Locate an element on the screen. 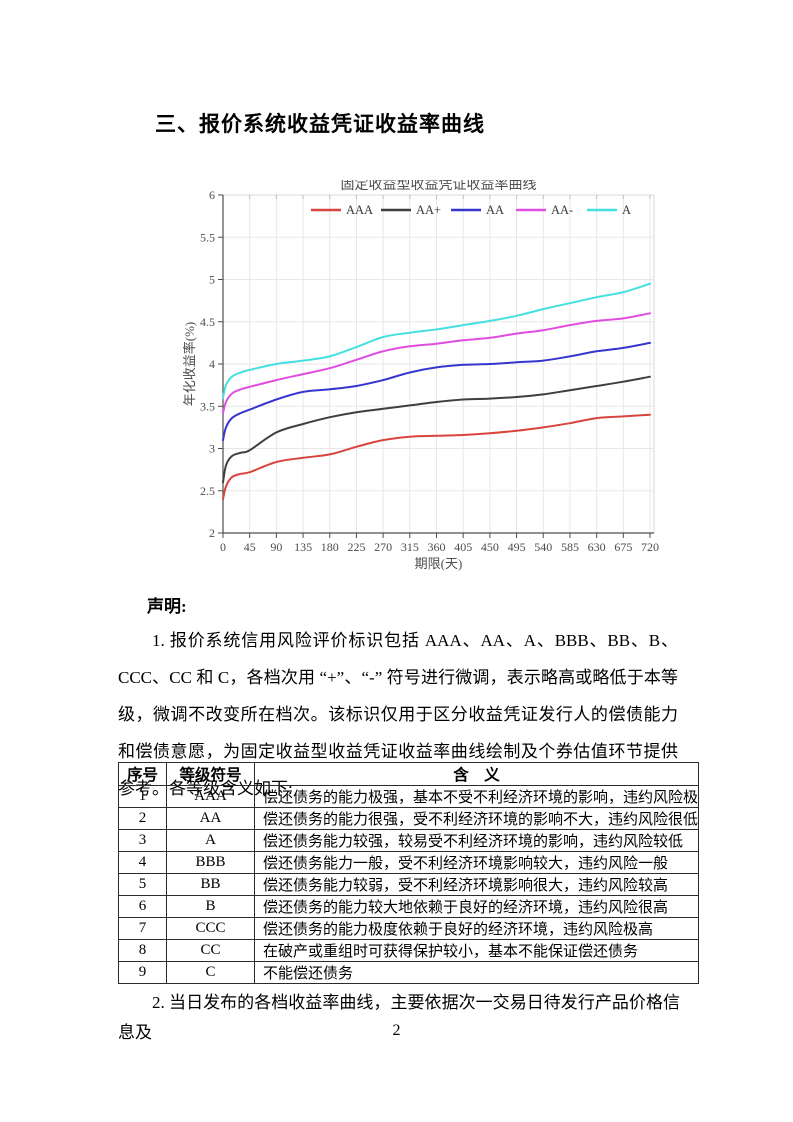  x-tick-label: 90 is located at coordinates (276, 547).